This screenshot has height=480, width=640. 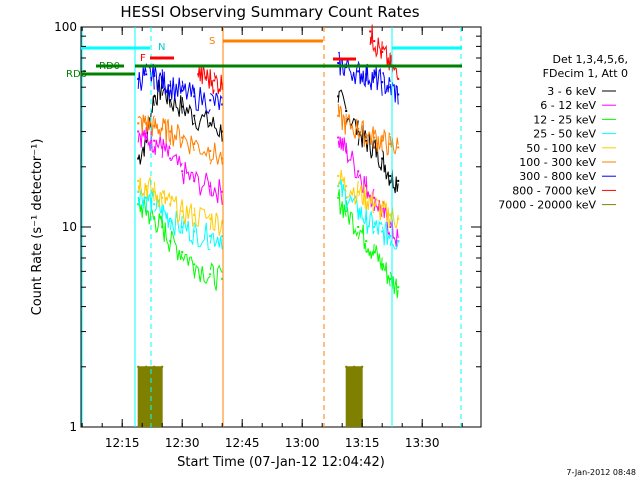 What do you see at coordinates (585, 73) in the screenshot?
I see `legend-header-2: FDecim 1, Att 0` at bounding box center [585, 73].